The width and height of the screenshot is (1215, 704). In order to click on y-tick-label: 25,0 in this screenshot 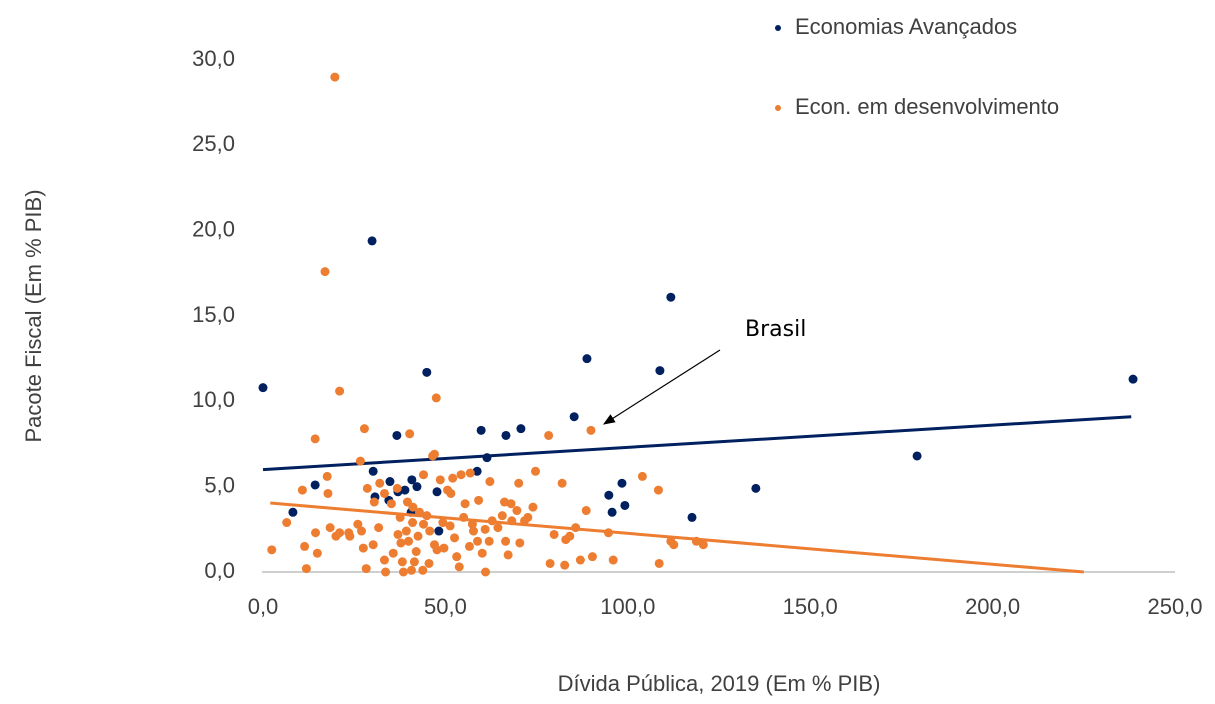, I will do `click(213, 143)`.